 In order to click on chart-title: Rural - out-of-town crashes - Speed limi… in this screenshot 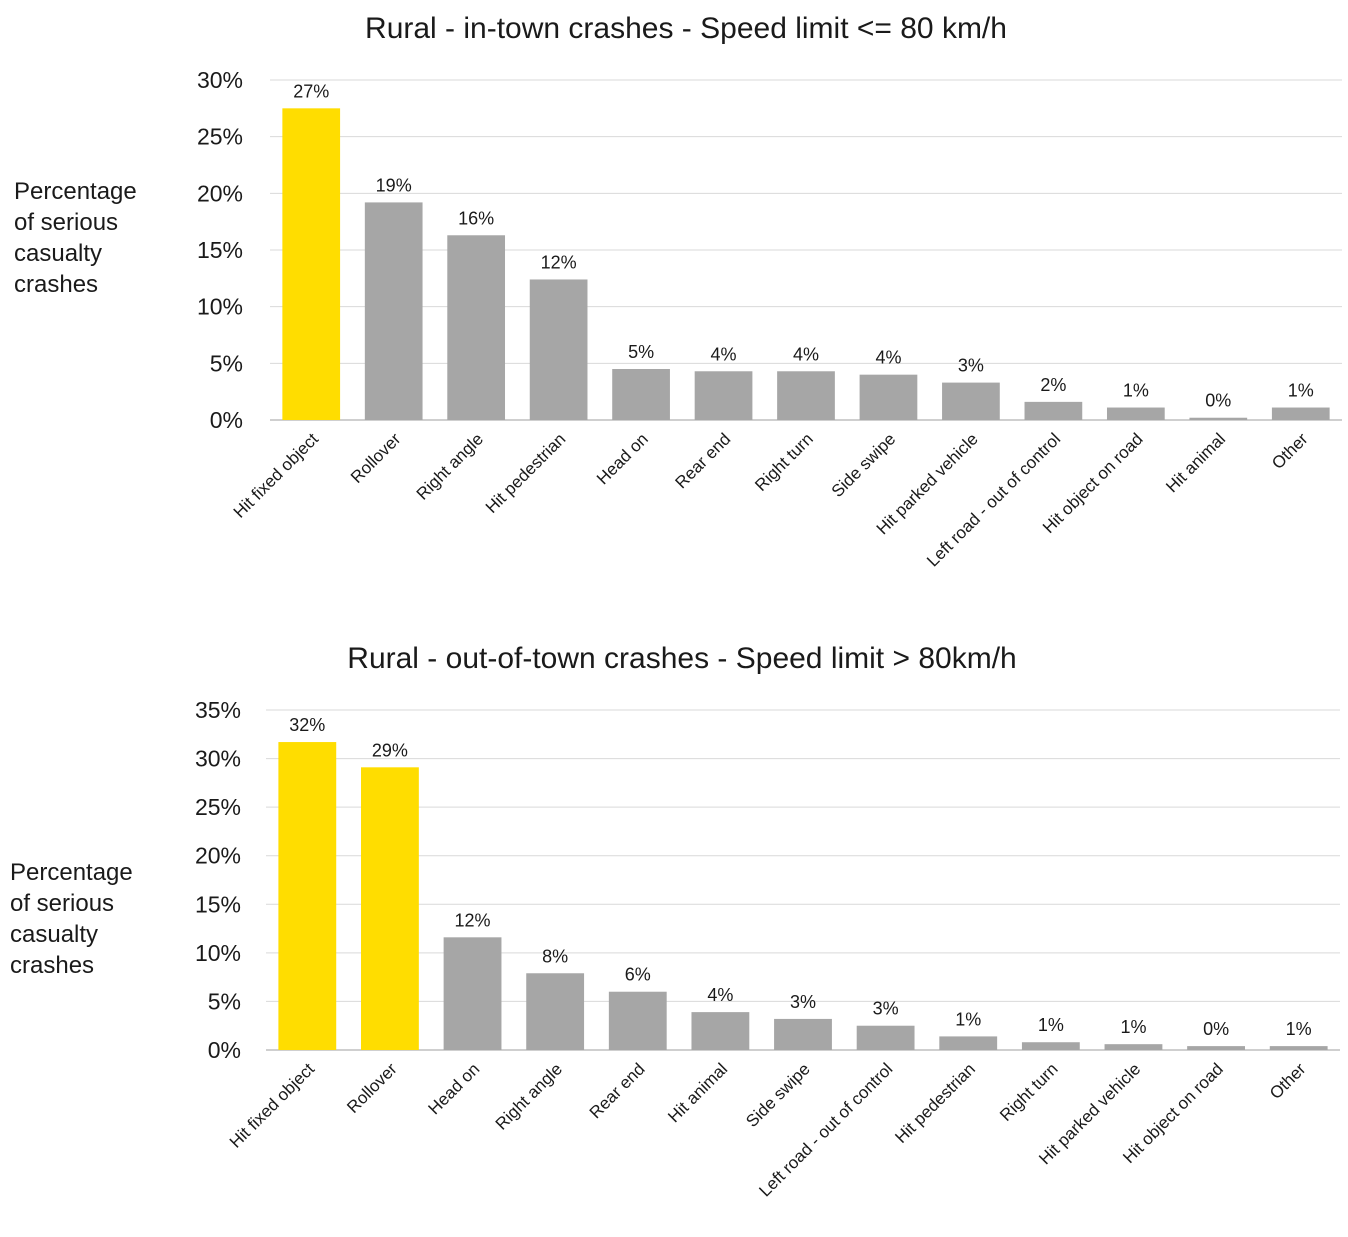, I will do `click(681, 658)`.